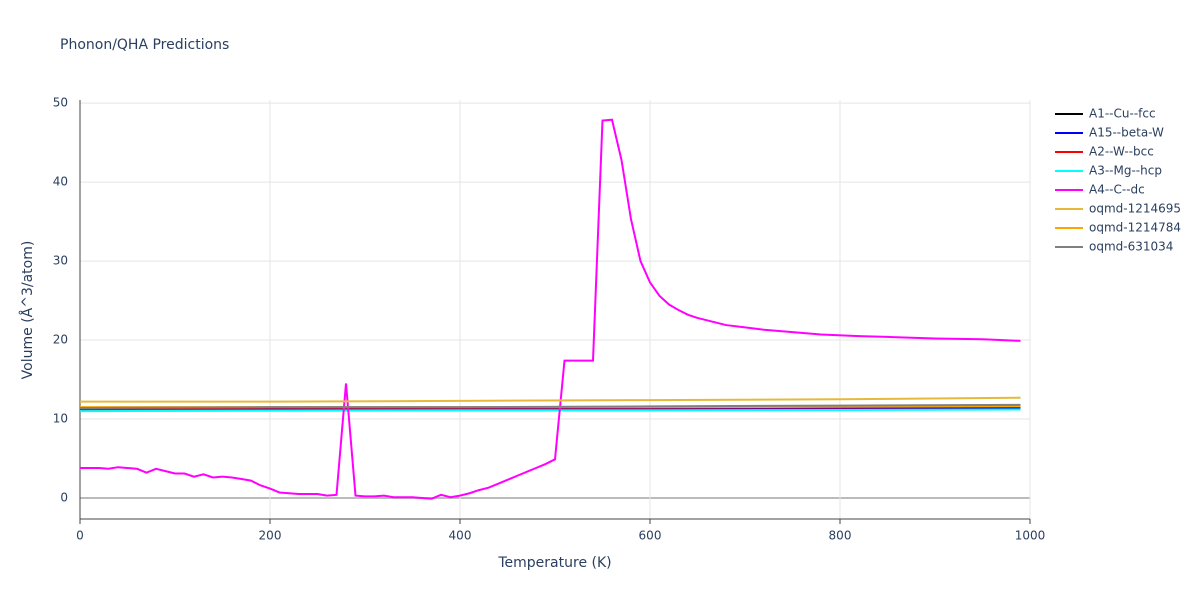 This screenshot has height=600, width=1200. Describe the element at coordinates (650, 536) in the screenshot. I see `x-tick-label: 600` at that location.